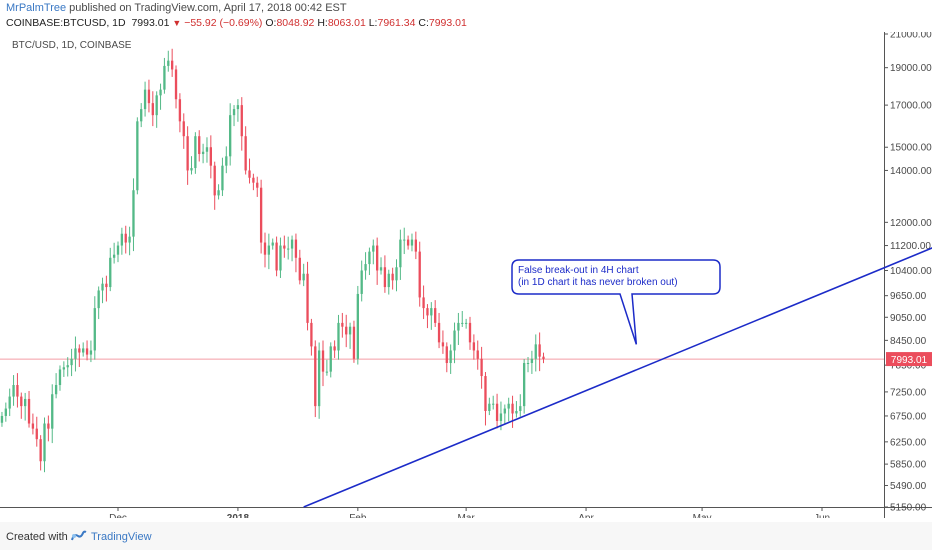 The height and width of the screenshot is (550, 932). What do you see at coordinates (911, 36) in the screenshot?
I see `y-tick-label: 21000.00` at bounding box center [911, 36].